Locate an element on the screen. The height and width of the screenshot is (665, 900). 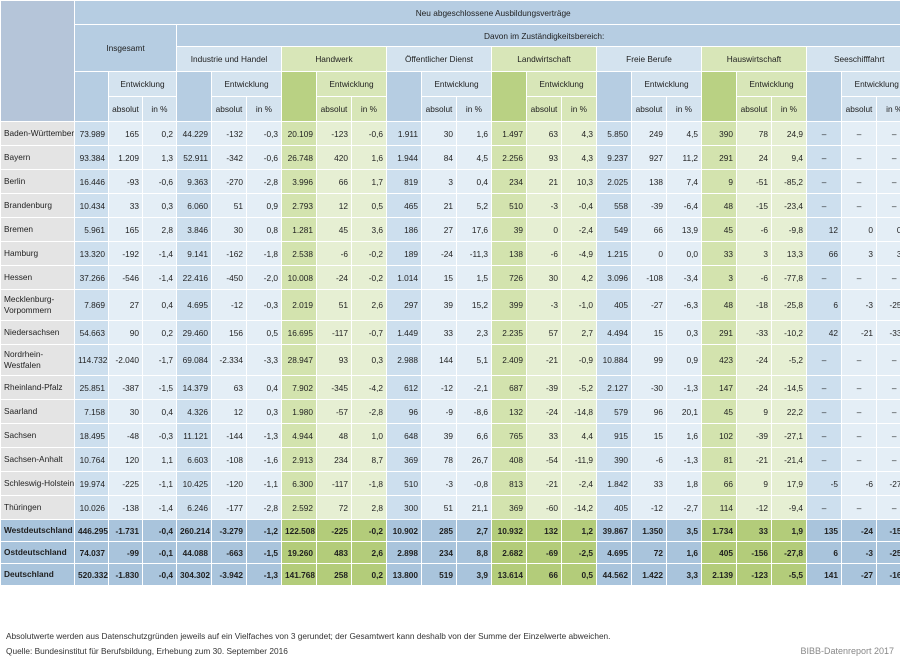
cell-value: 813 is located at coordinates (509, 483).